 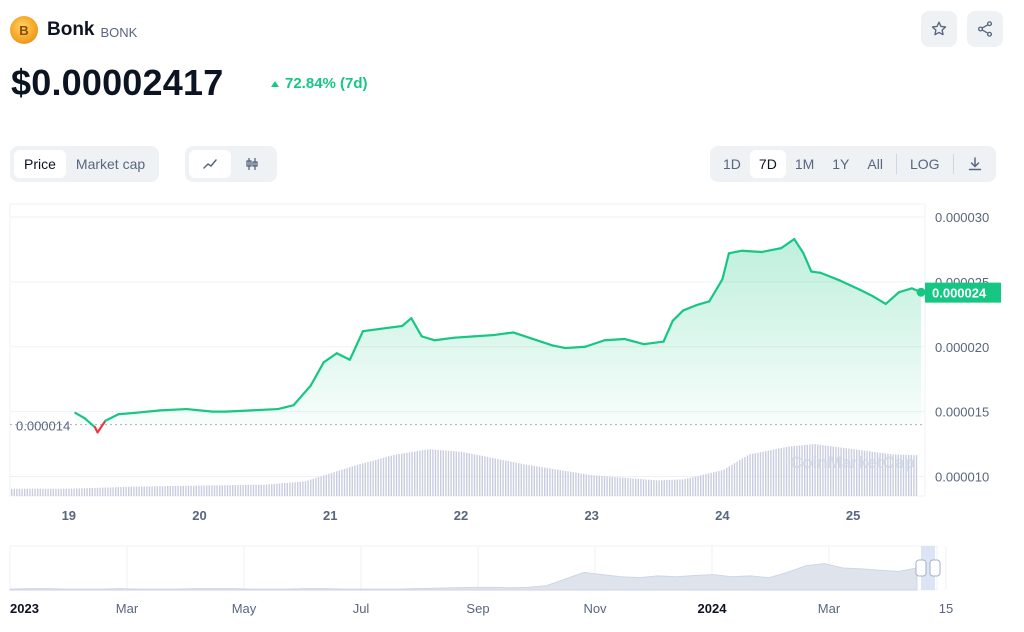 What do you see at coordinates (732, 164) in the screenshot?
I see `range-1d: 1D` at bounding box center [732, 164].